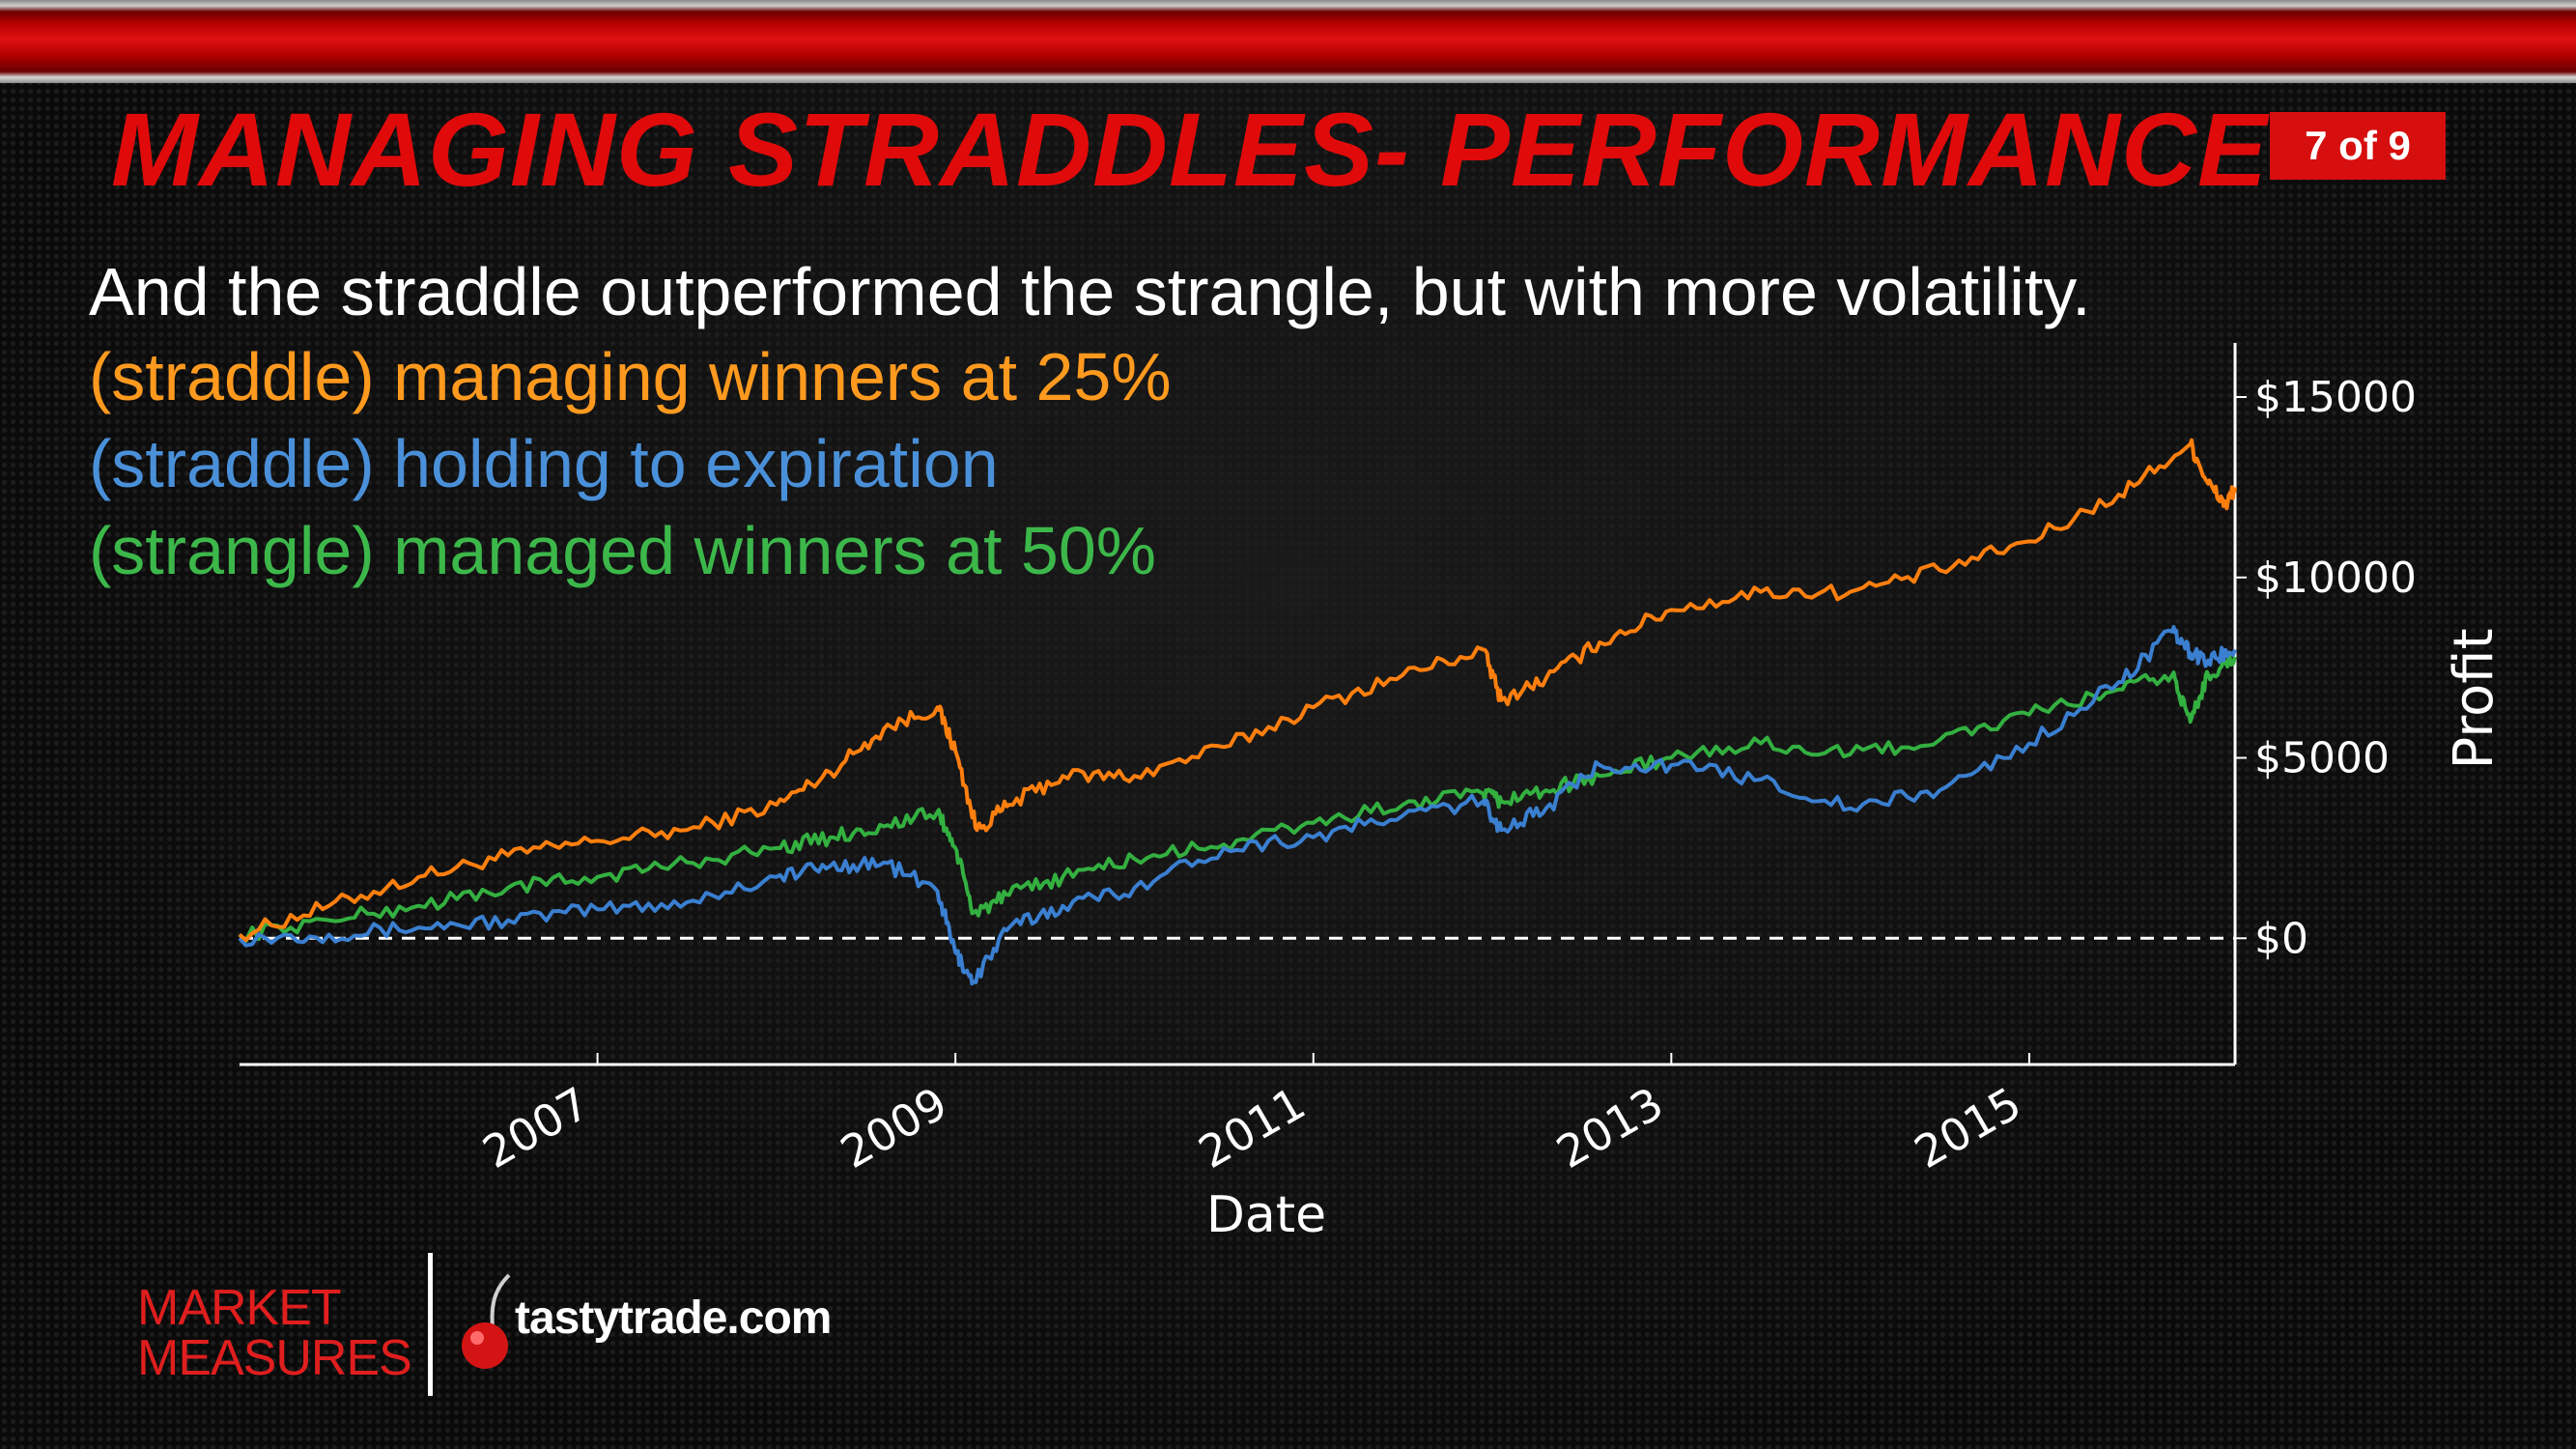  Describe the element at coordinates (1266, 1215) in the screenshot. I see `x-axis-label: Date` at that location.